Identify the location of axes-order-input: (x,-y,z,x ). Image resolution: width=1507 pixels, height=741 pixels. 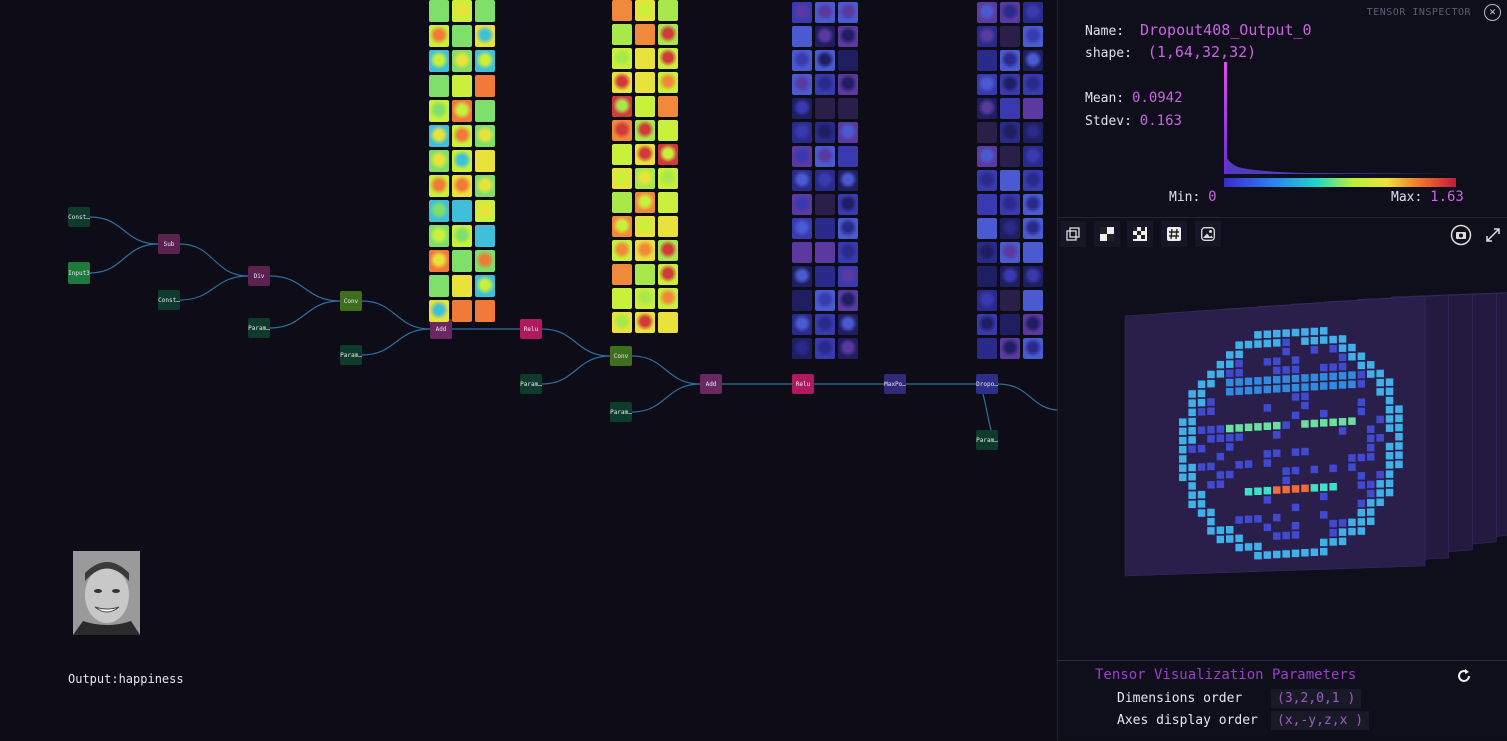
(1320, 720).